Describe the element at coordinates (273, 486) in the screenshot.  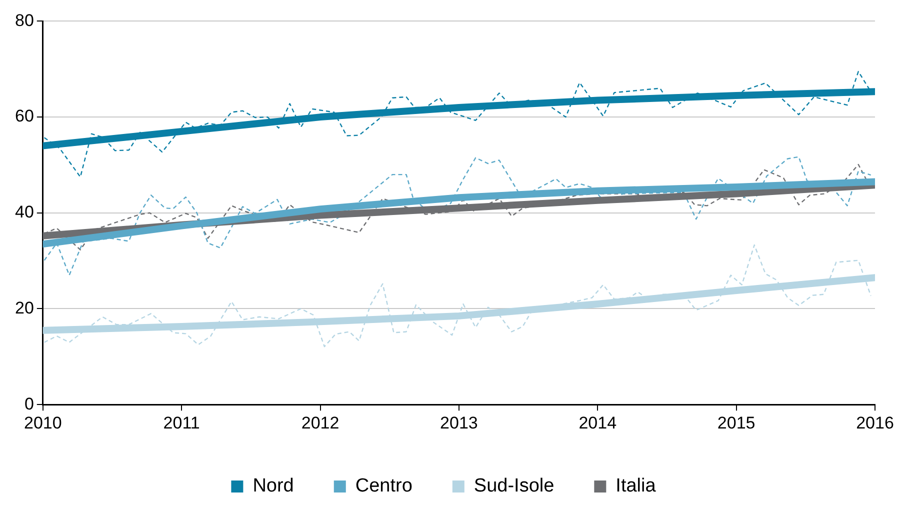
I see `legend-label: Nord` at that location.